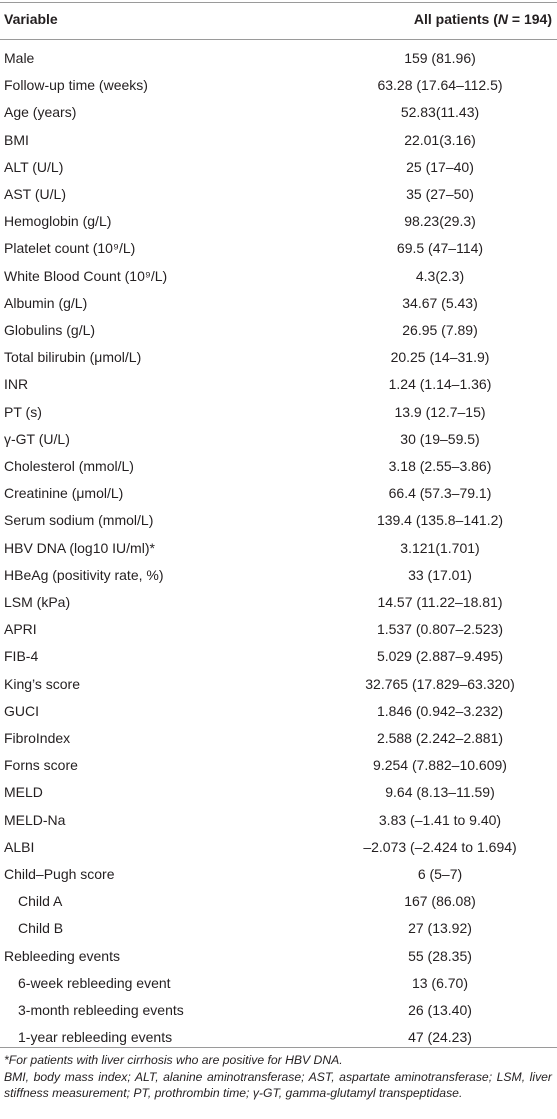 The image size is (557, 1119). Describe the element at coordinates (440, 221) in the screenshot. I see `row-value: 98.23(29.3)` at that location.